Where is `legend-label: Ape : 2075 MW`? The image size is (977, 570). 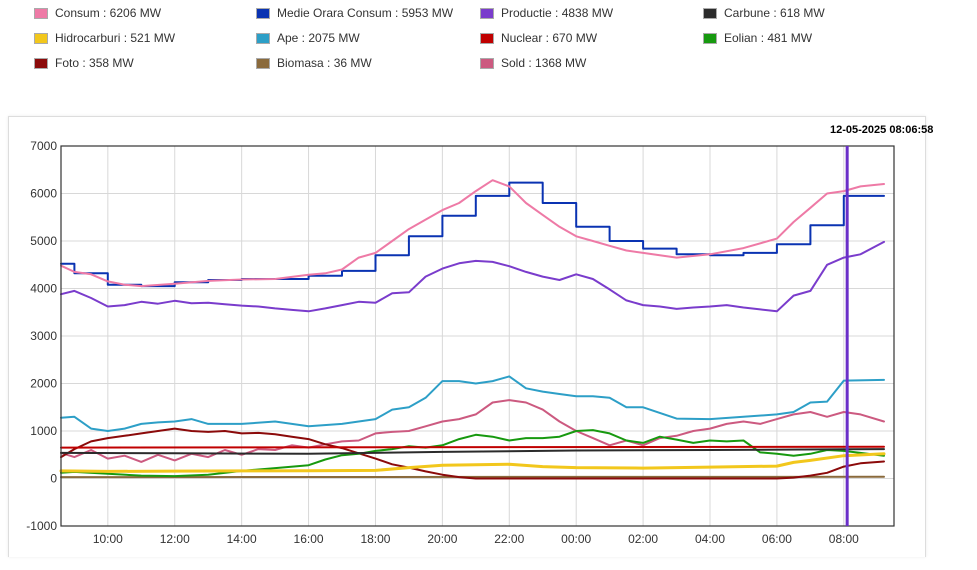
legend-label: Ape : 2075 MW is located at coordinates (318, 38).